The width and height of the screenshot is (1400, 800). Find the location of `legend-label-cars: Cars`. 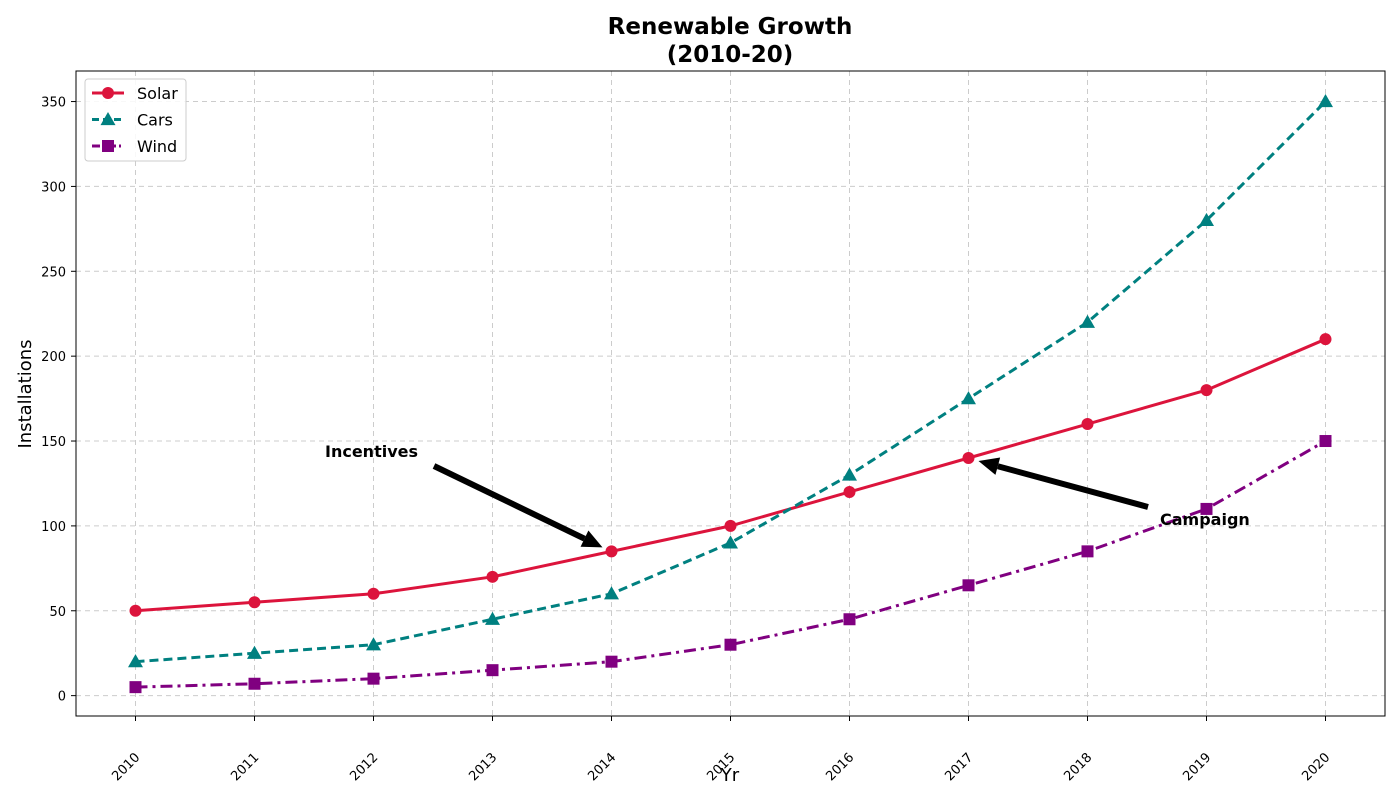

legend-label-cars: Cars is located at coordinates (155, 120).